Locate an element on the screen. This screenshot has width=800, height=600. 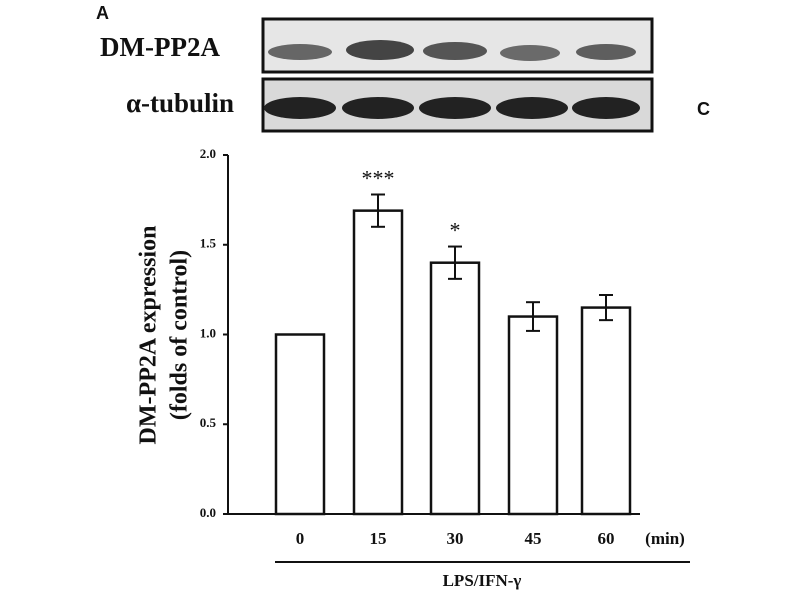
blot-label: α-tubulin is located at coordinates (180, 103).